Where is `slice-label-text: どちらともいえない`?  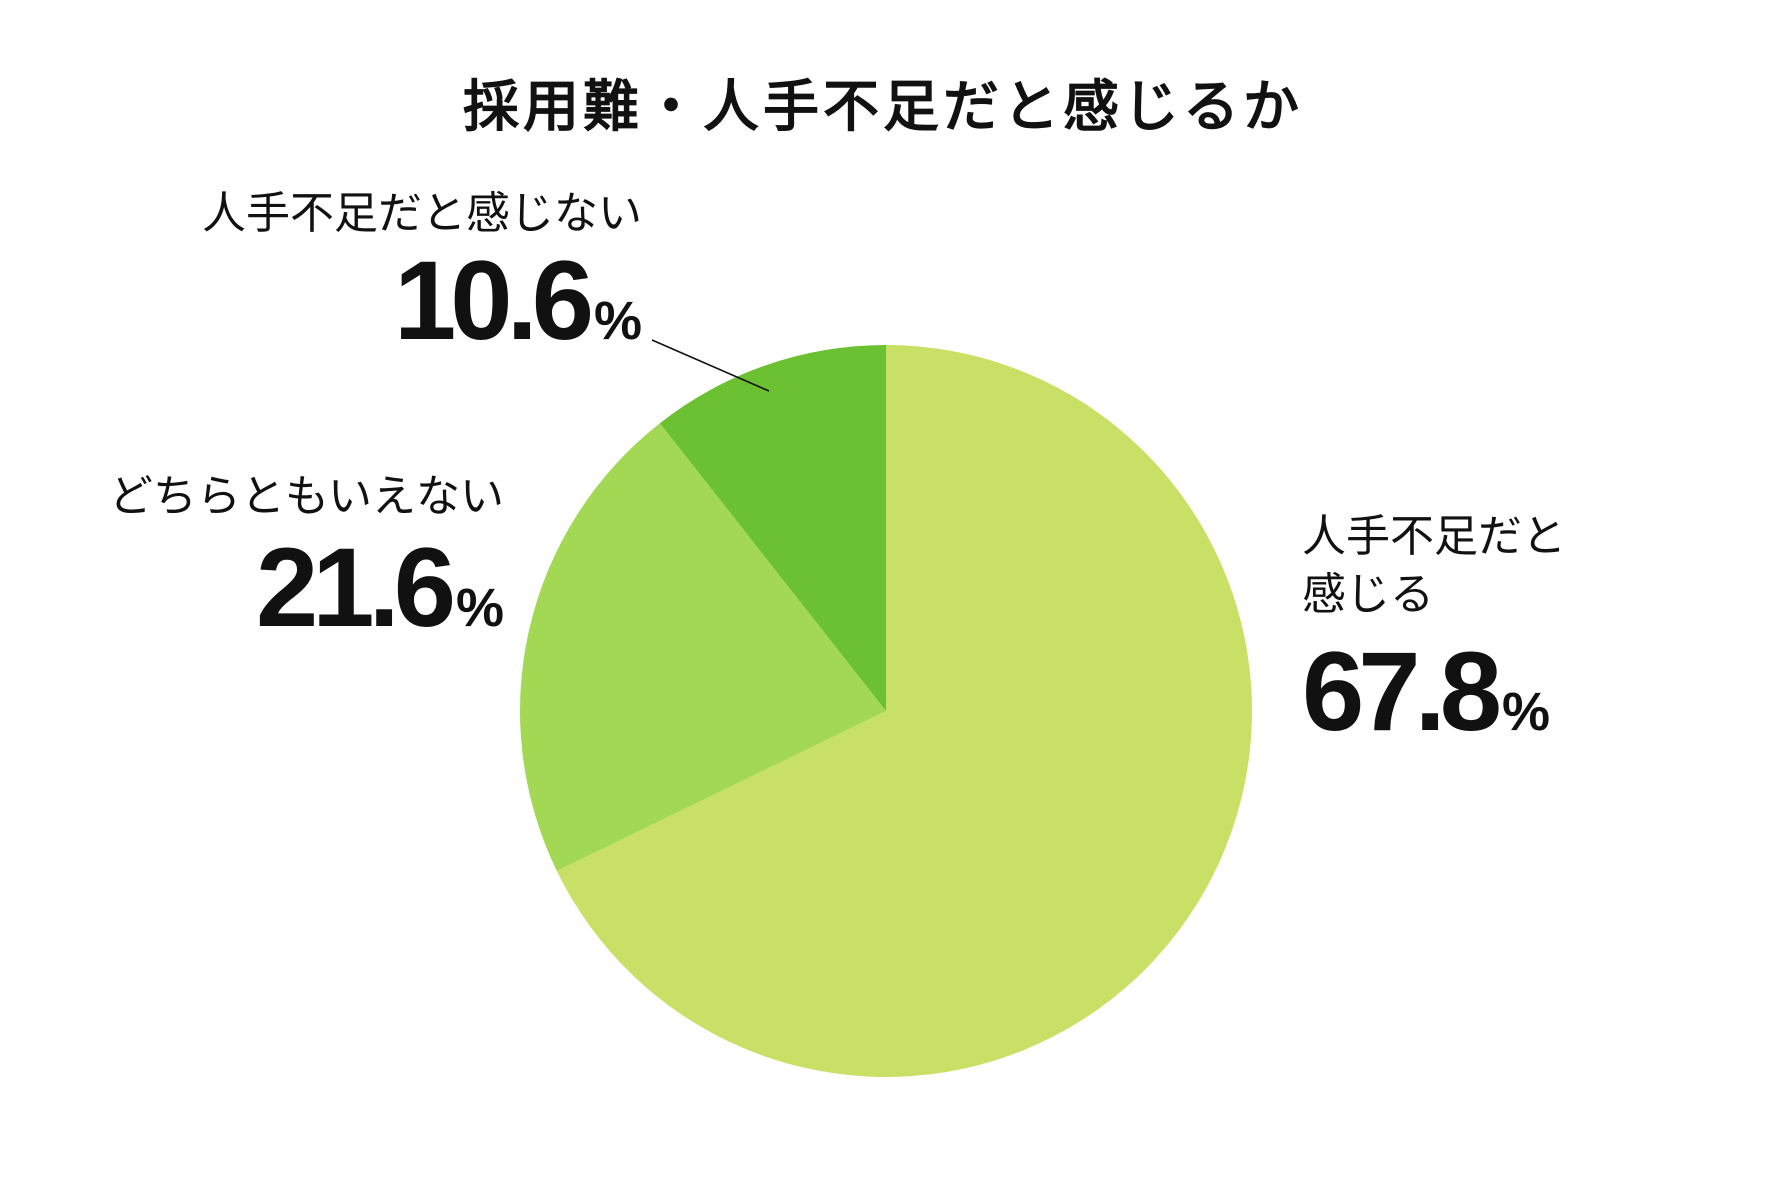
slice-label-text: どちらともいえない is located at coordinates (306, 496).